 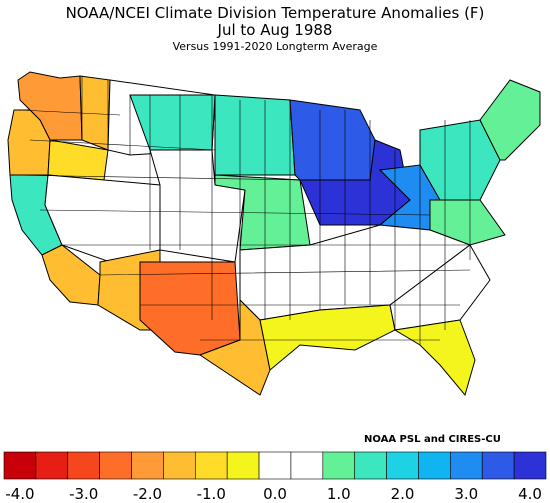 I want to click on region-mid-atlantic, so click(x=467, y=222).